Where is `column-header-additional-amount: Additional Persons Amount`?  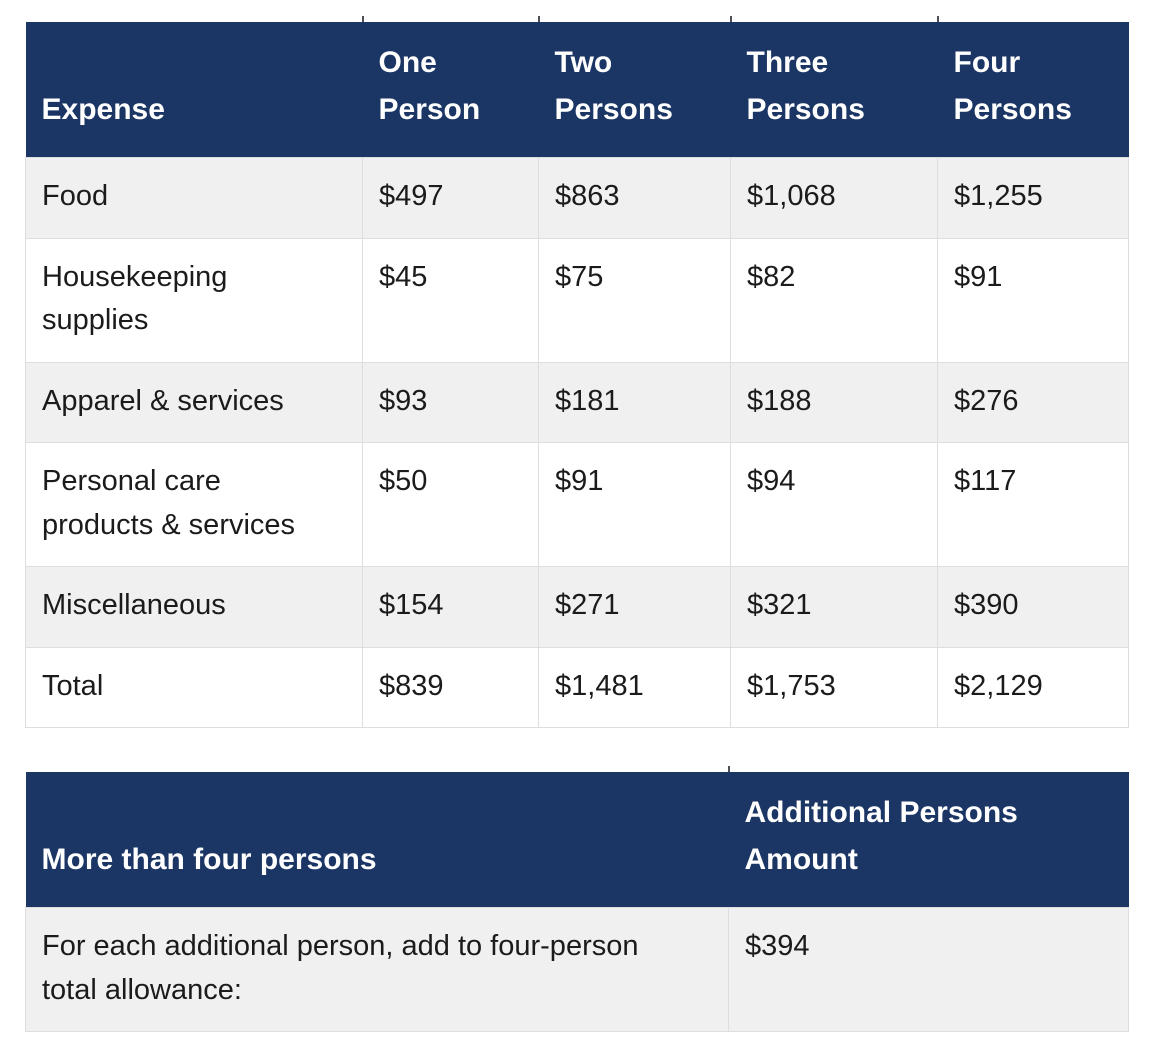 column-header-additional-amount: Additional Persons Amount is located at coordinates (928, 840).